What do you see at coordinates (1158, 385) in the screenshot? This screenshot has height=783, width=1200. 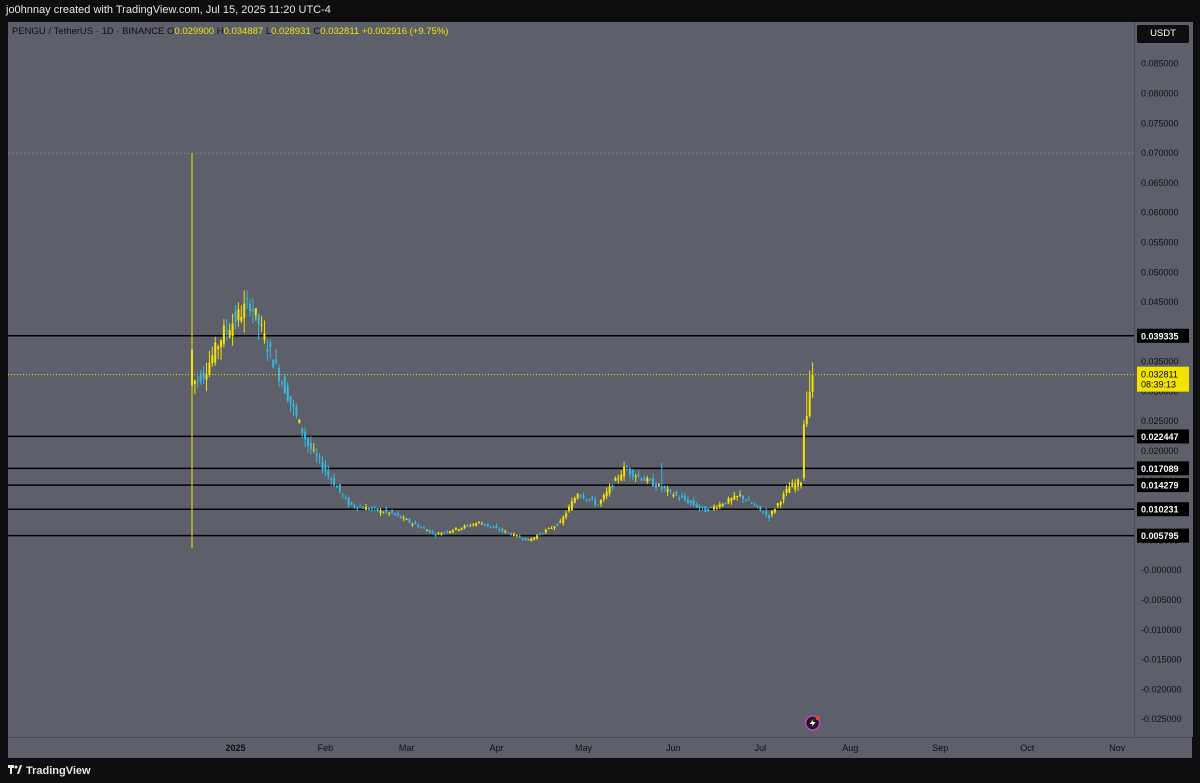 I see `countdown-label: 08:39:13` at bounding box center [1158, 385].